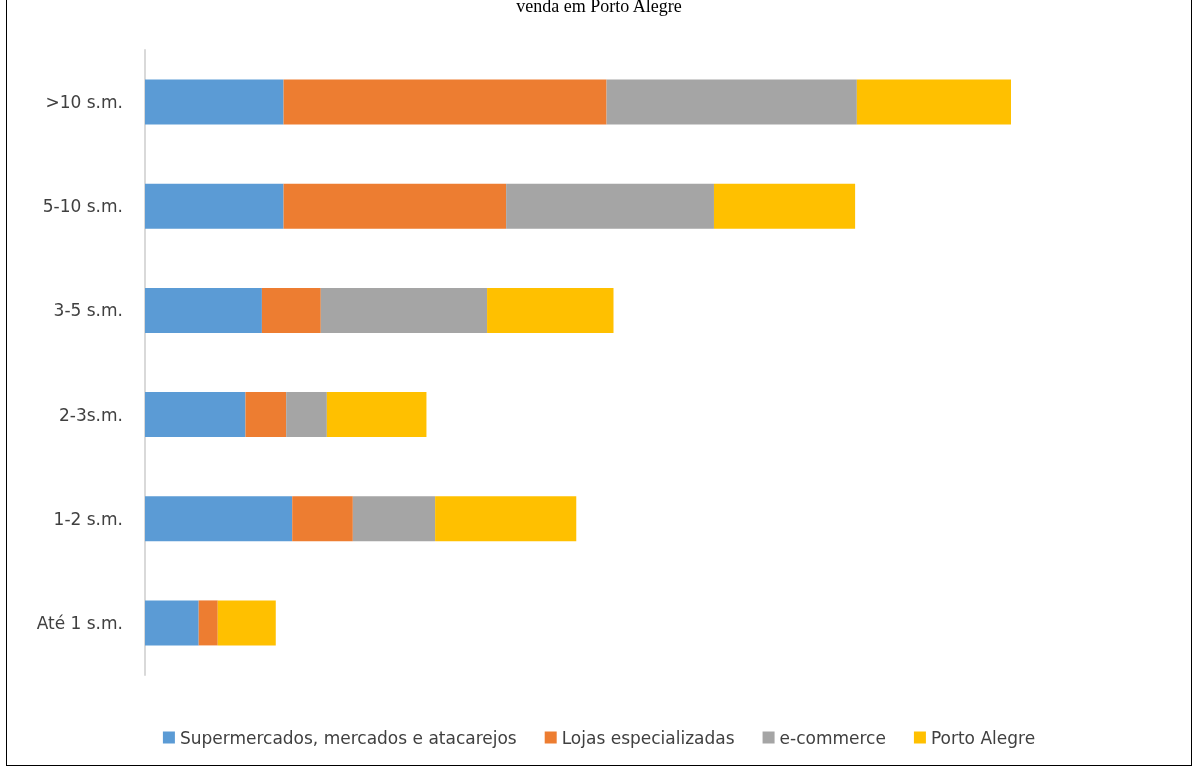 The height and width of the screenshot is (772, 1198). I want to click on y-tick-label: 1-2 s.m., so click(88, 518).